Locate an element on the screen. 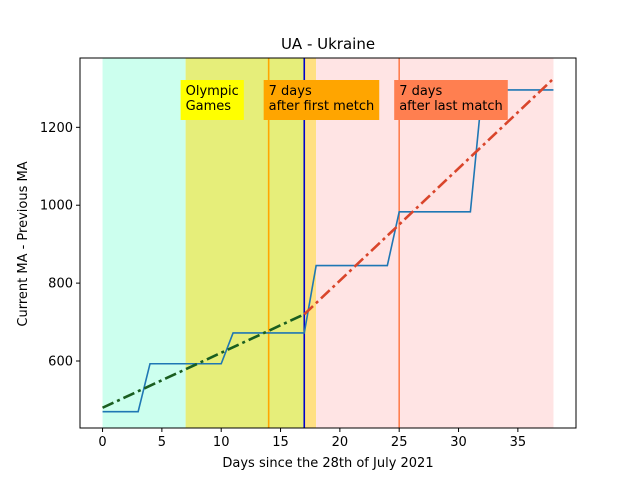 The image size is (640, 480). annotation-text-0-0: Olympic is located at coordinates (212, 91).